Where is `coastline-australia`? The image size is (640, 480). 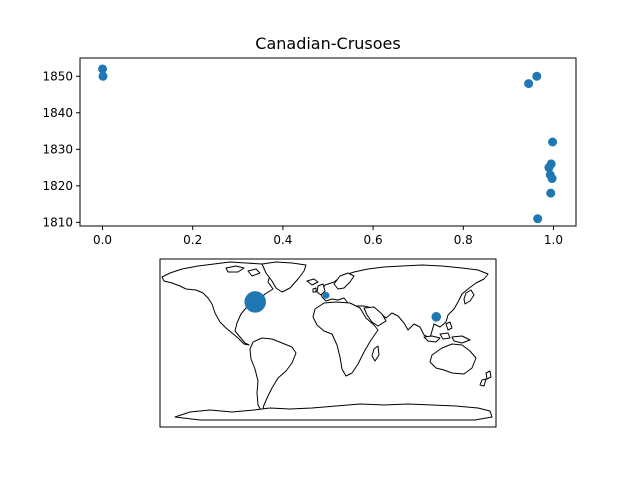 coastline-australia is located at coordinates (453, 359).